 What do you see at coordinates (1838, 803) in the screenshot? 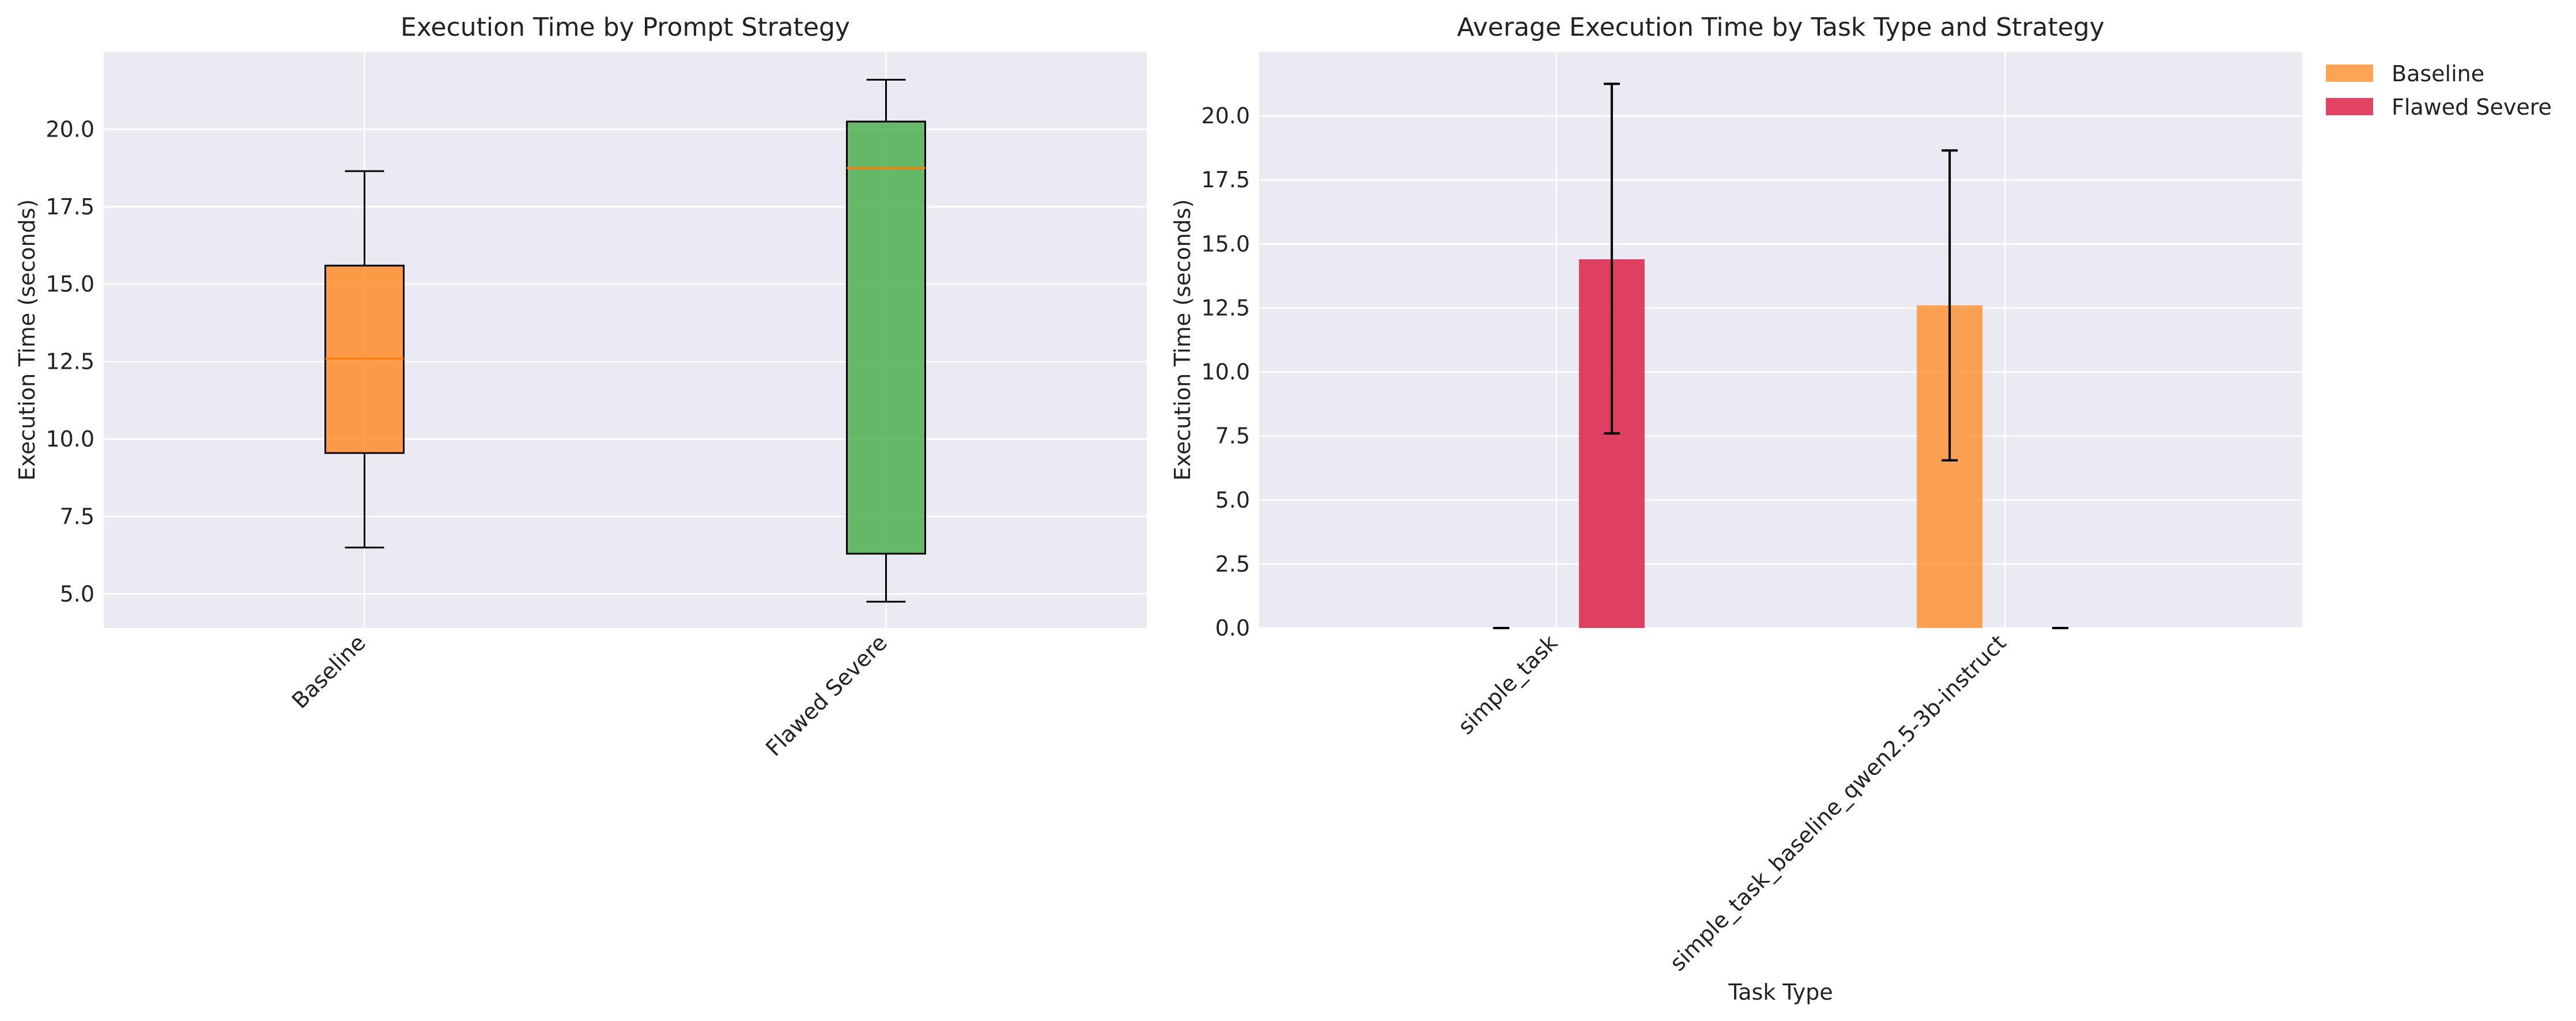
I see `bar-x-tick-label: simple_task_baseline_qwen2.5-3b-instruct` at bounding box center [1838, 803].